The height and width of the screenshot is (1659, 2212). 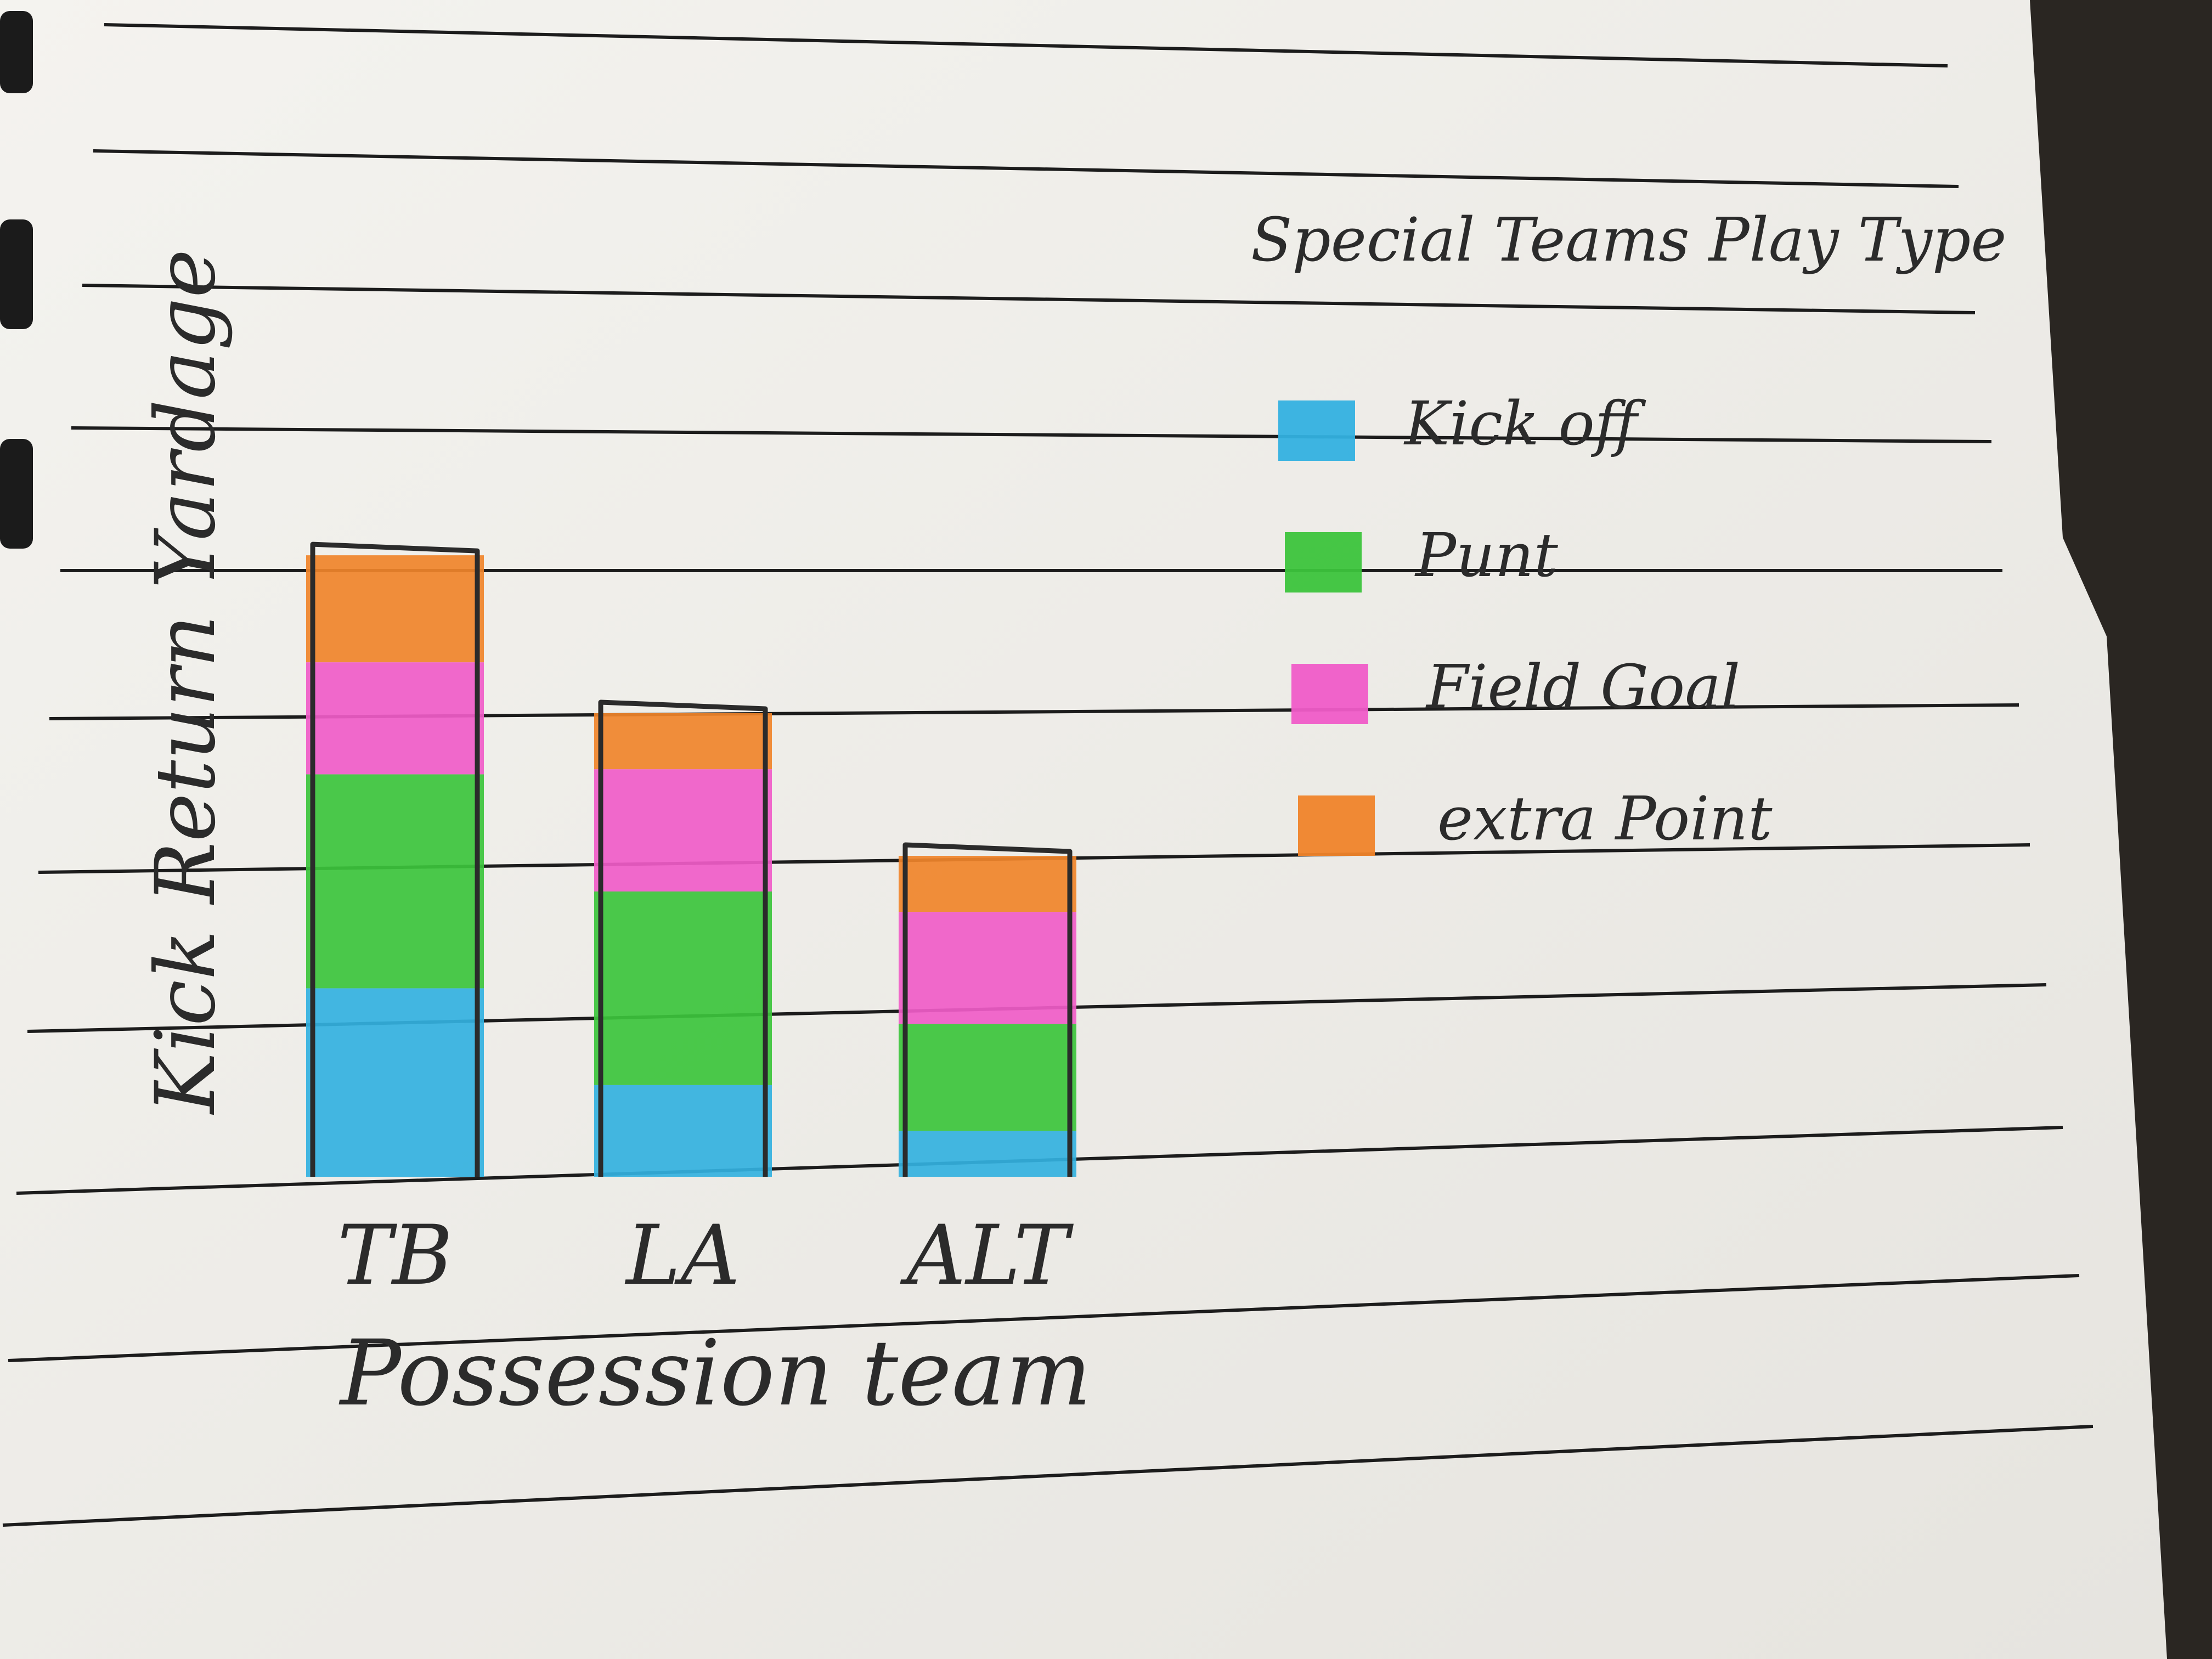 I want to click on legend-items: Kick off Punt Field Goal extra Point, so click(x=1525, y=622).